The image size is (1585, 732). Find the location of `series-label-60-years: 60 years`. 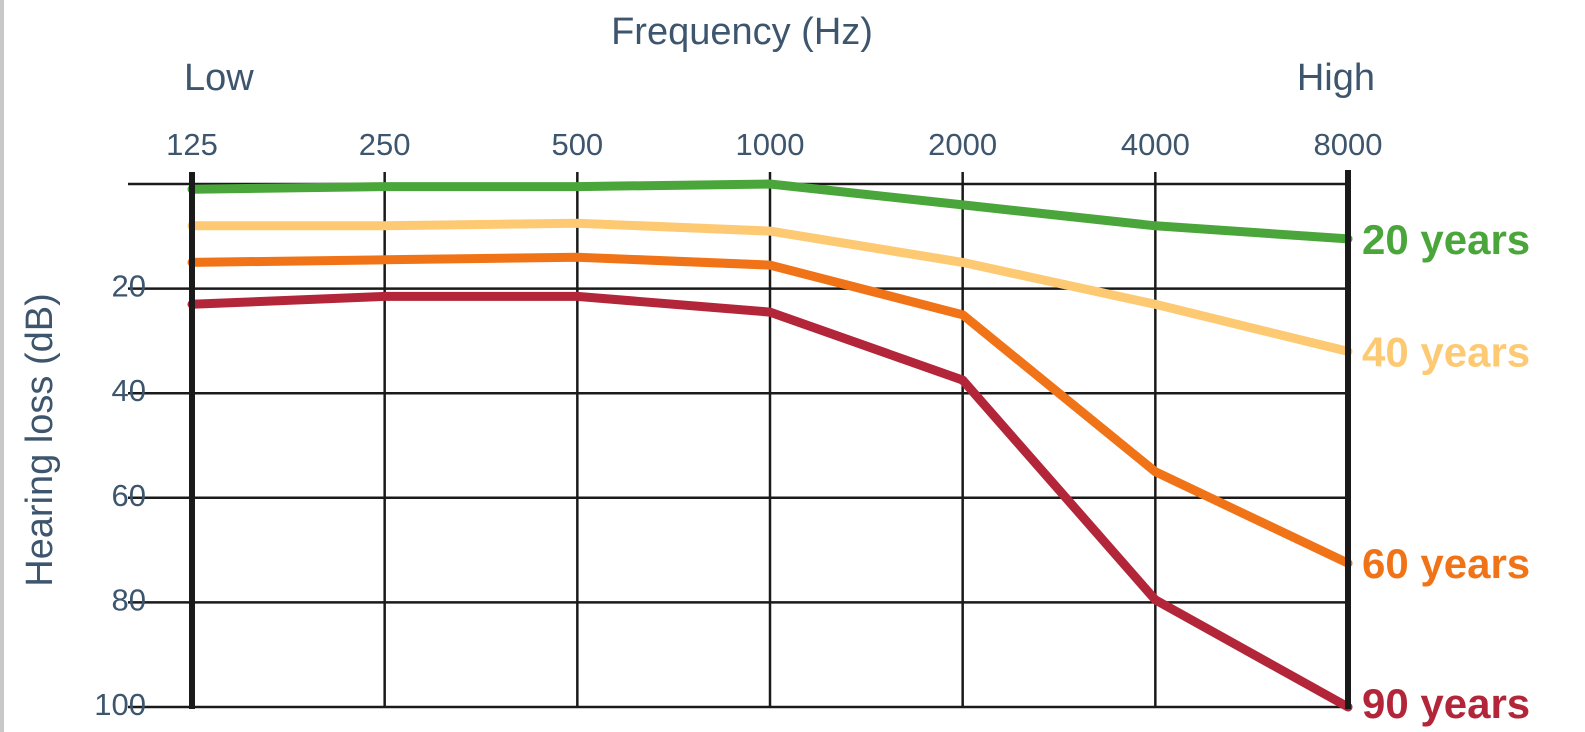

series-label-60-years: 60 years is located at coordinates (1446, 563).